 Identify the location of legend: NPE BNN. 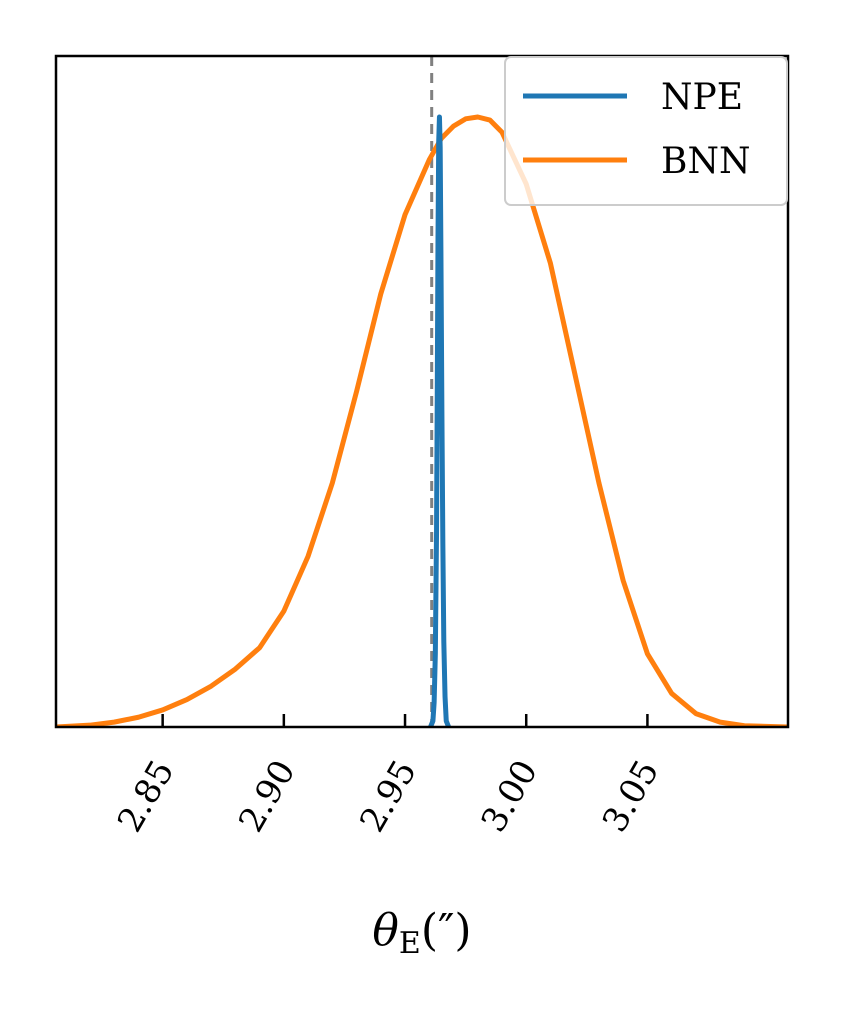
(646, 131).